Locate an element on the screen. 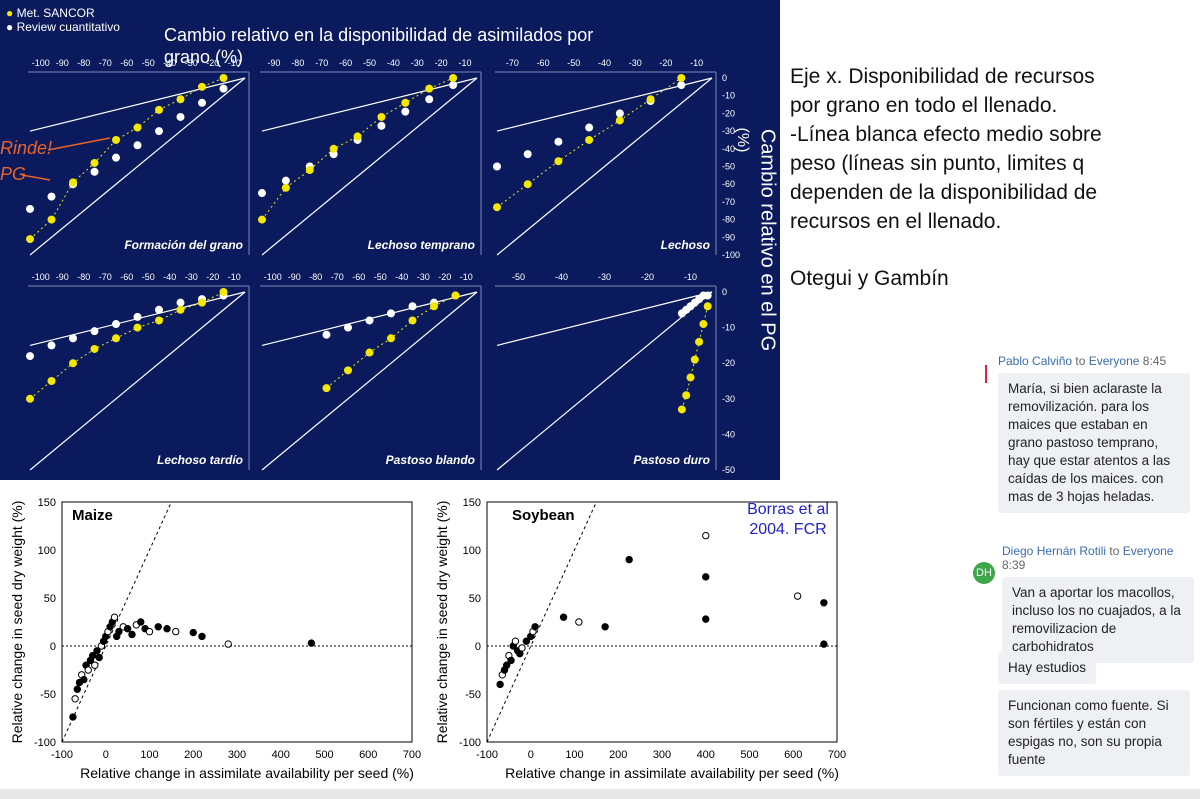 Image resolution: width=1200 pixels, height=799 pixels. x-tick-label: -50 is located at coordinates (380, 277).